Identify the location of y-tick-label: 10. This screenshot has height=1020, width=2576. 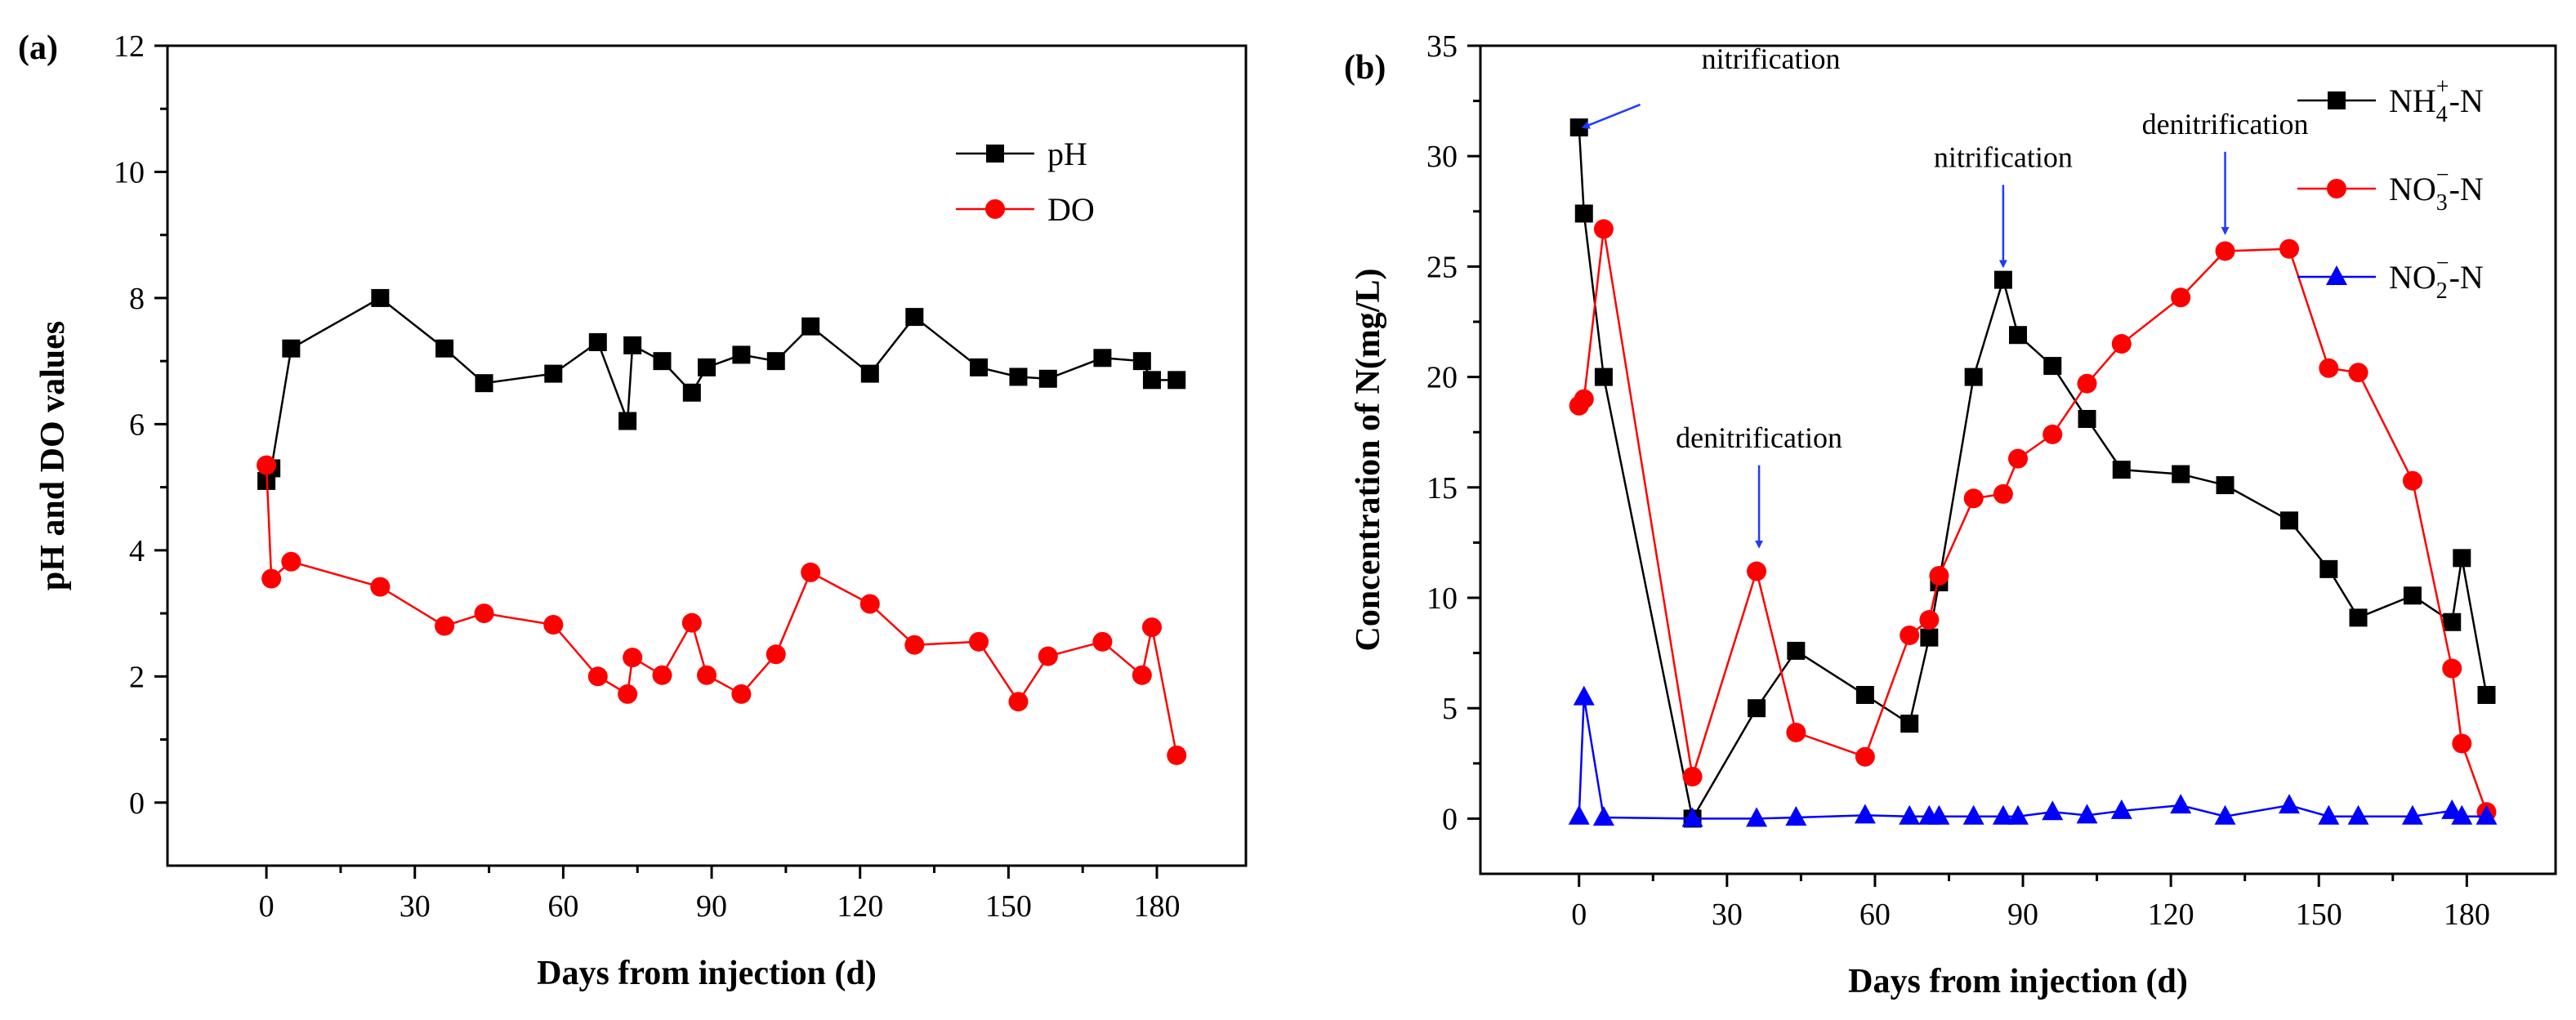
(1442, 598).